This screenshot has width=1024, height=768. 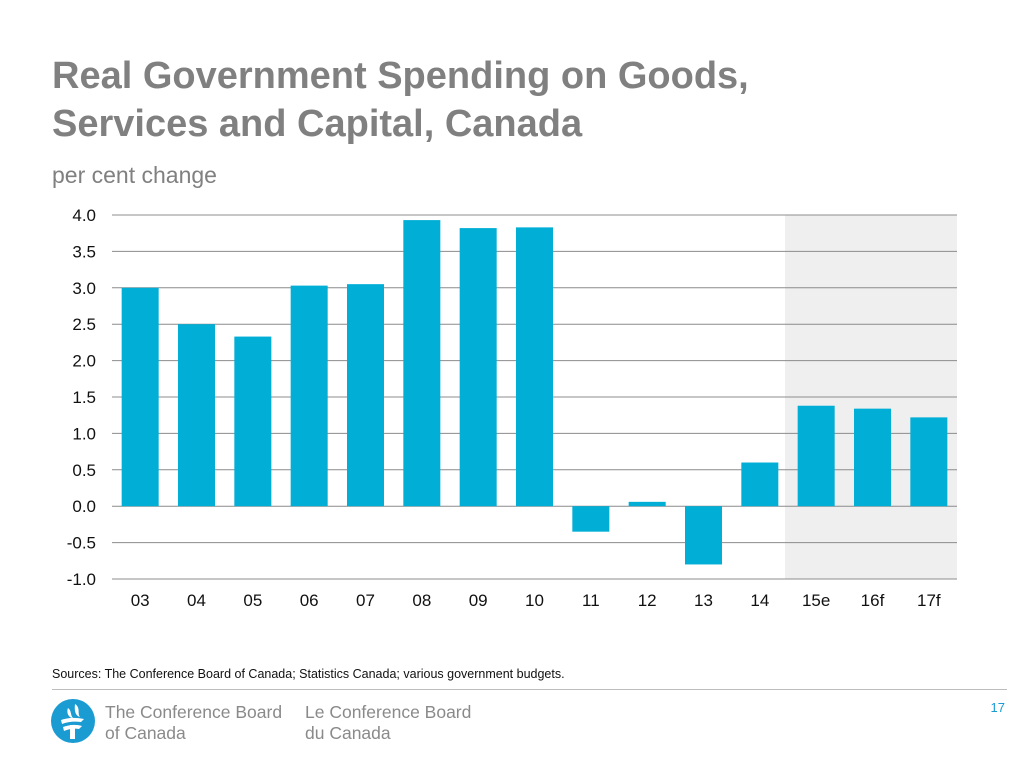 I want to click on y-tick-label: 1.0, so click(x=84, y=433).